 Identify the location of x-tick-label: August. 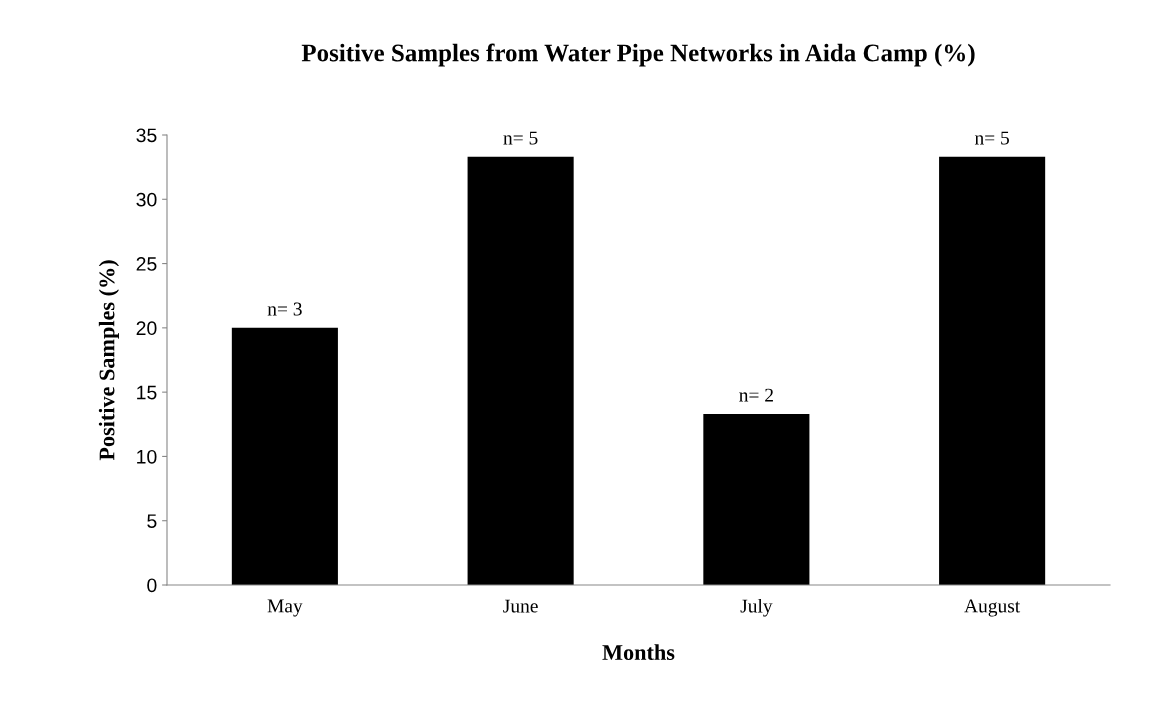
(992, 608).